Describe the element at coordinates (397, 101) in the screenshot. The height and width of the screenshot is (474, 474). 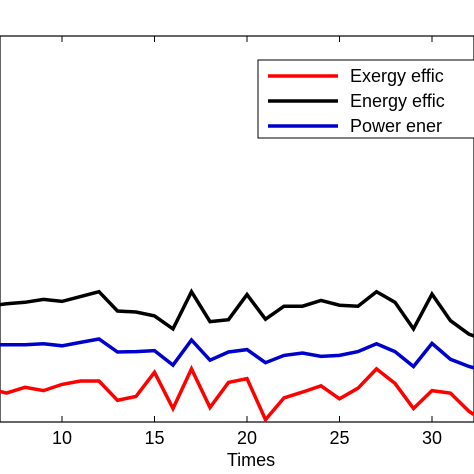
I see `legend-label-1: Energy effic` at that location.